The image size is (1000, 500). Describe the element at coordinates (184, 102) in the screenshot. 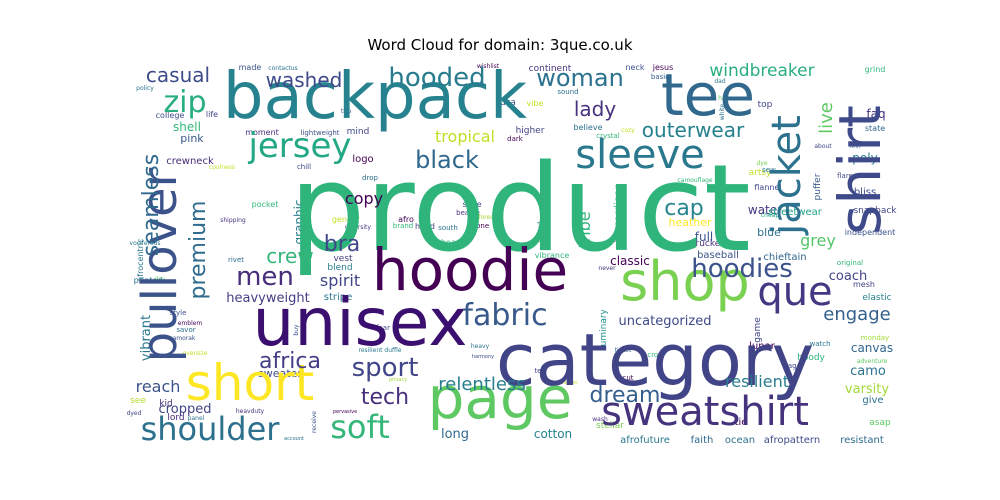

I see `word-zip: zip` at that location.